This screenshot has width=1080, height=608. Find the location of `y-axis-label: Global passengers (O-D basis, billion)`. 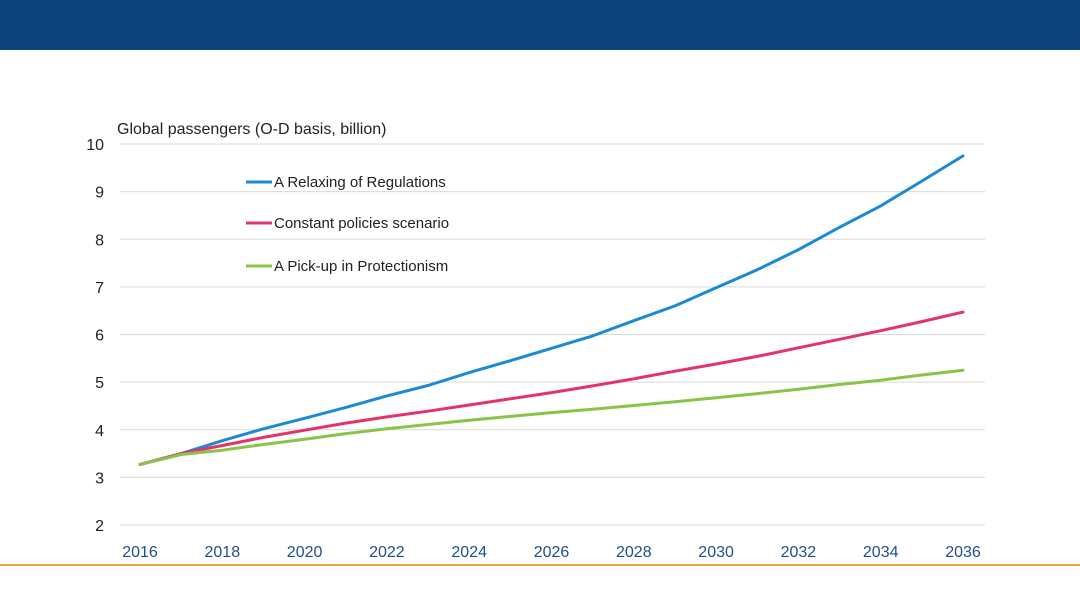

y-axis-label: Global passengers (O-D basis, billion) is located at coordinates (251, 129).